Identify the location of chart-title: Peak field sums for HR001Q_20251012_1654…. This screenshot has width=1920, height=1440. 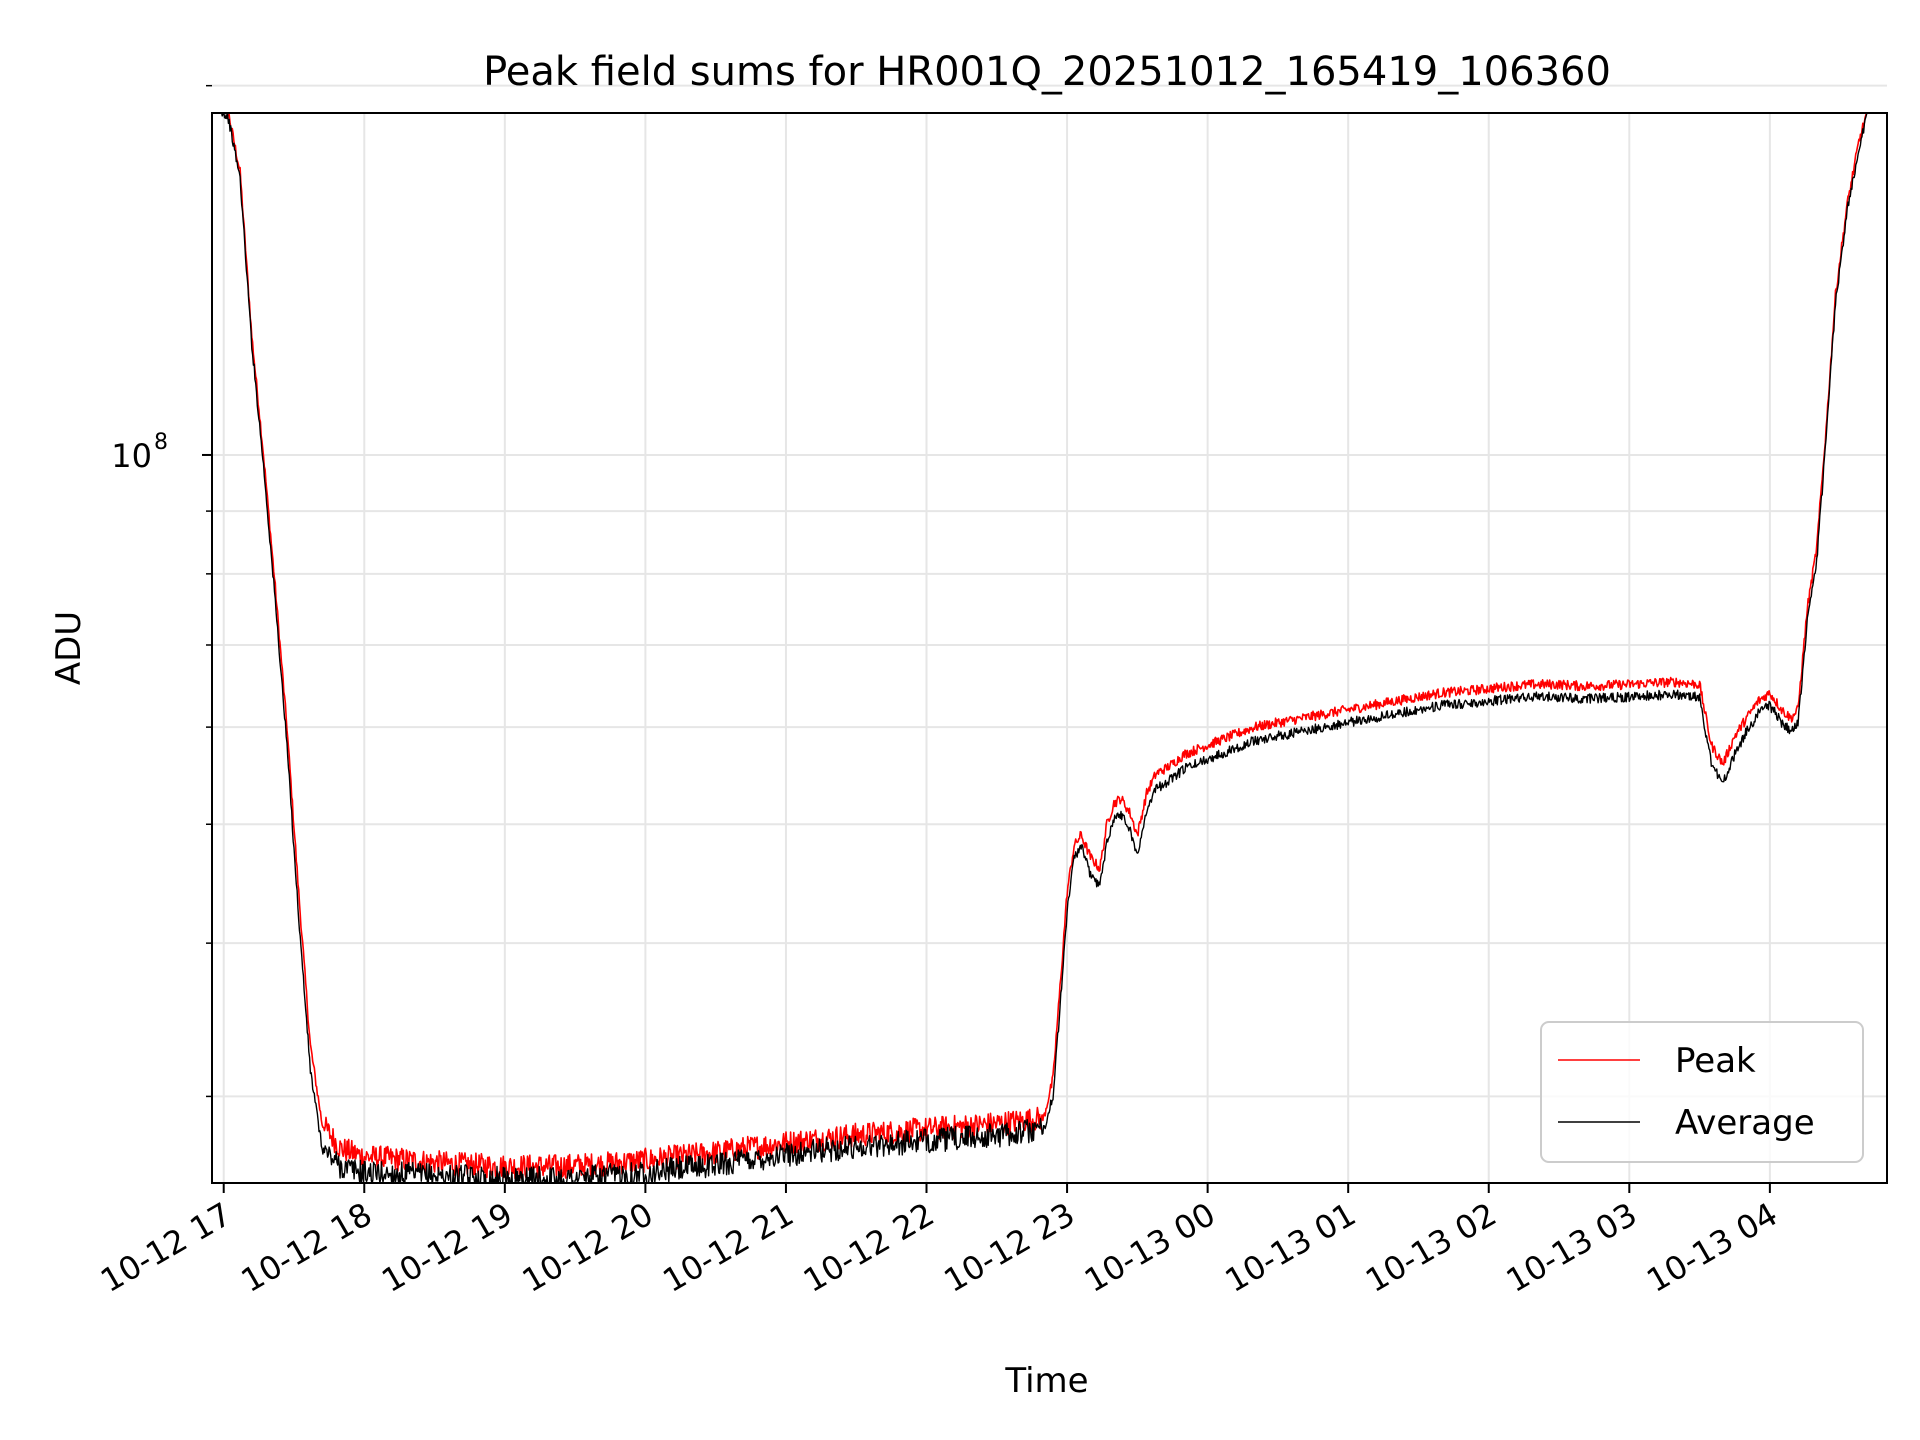
(1047, 72).